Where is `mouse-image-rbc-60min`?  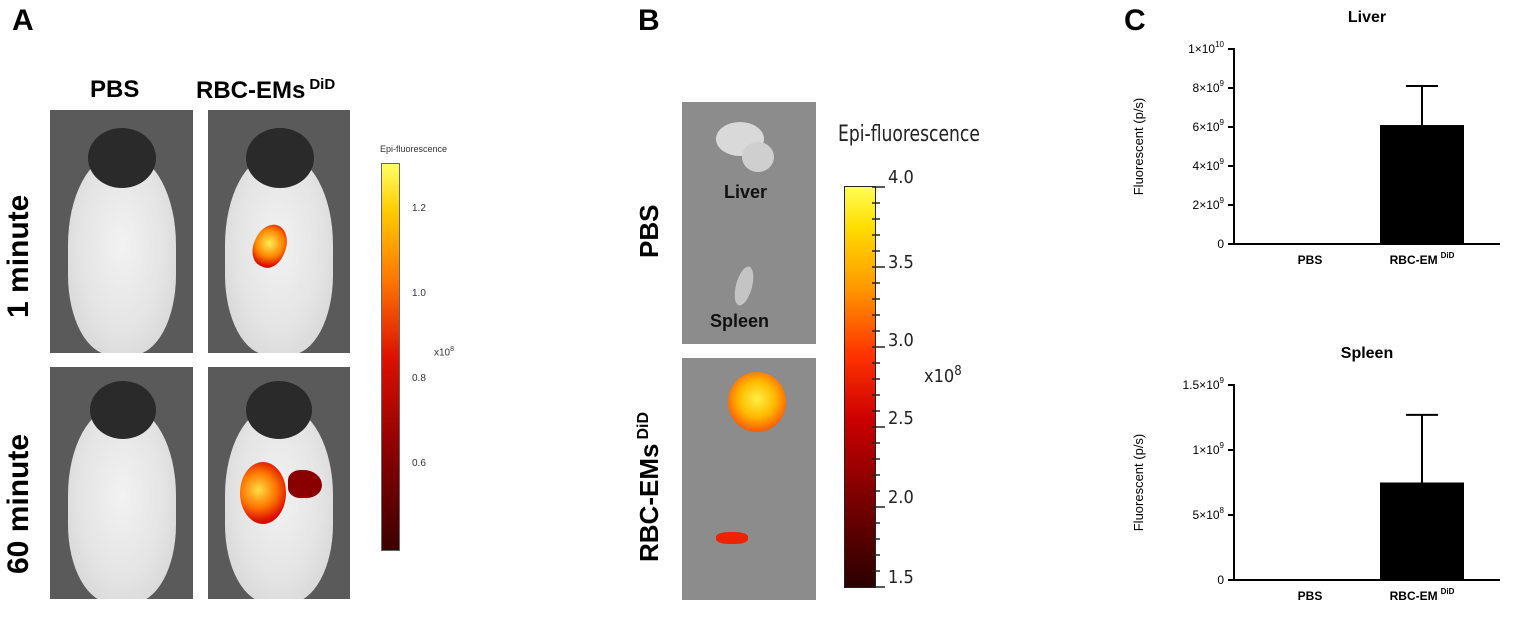
mouse-image-rbc-60min is located at coordinates (279, 483).